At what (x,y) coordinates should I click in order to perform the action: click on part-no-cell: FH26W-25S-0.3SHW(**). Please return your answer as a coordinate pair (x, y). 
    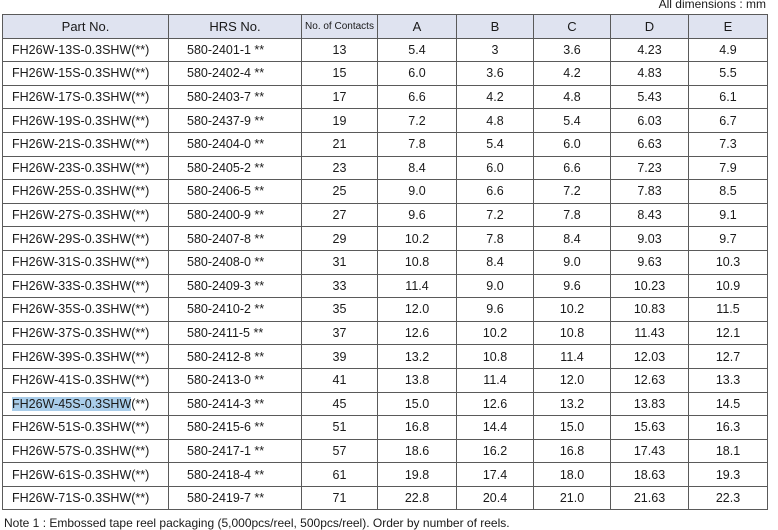
    Looking at the image, I should click on (85, 191).